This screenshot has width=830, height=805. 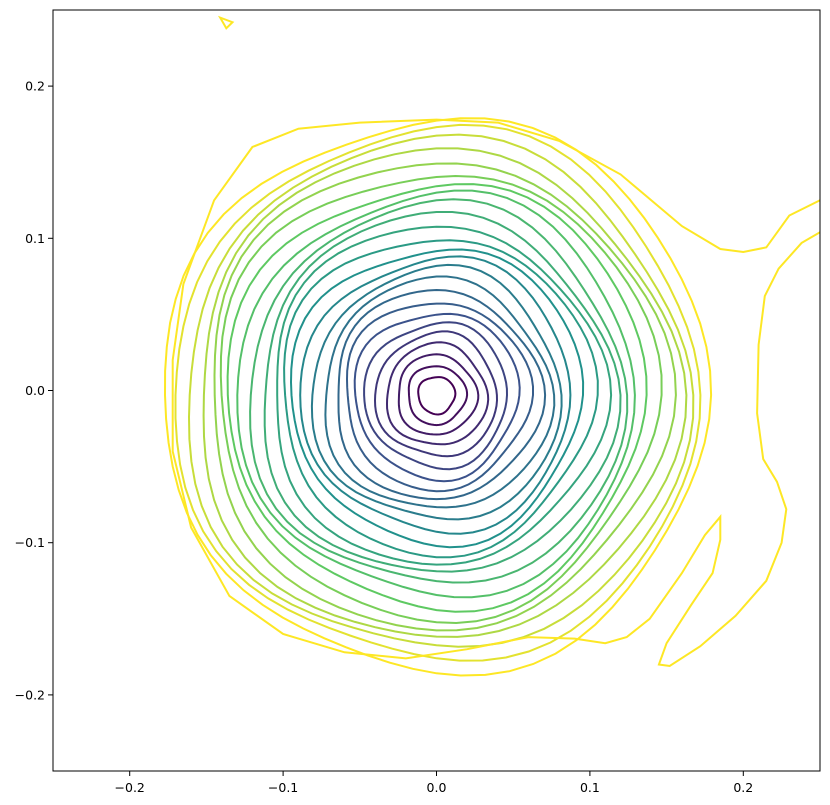 What do you see at coordinates (226, 22) in the screenshot?
I see `top-left-blob-contour` at bounding box center [226, 22].